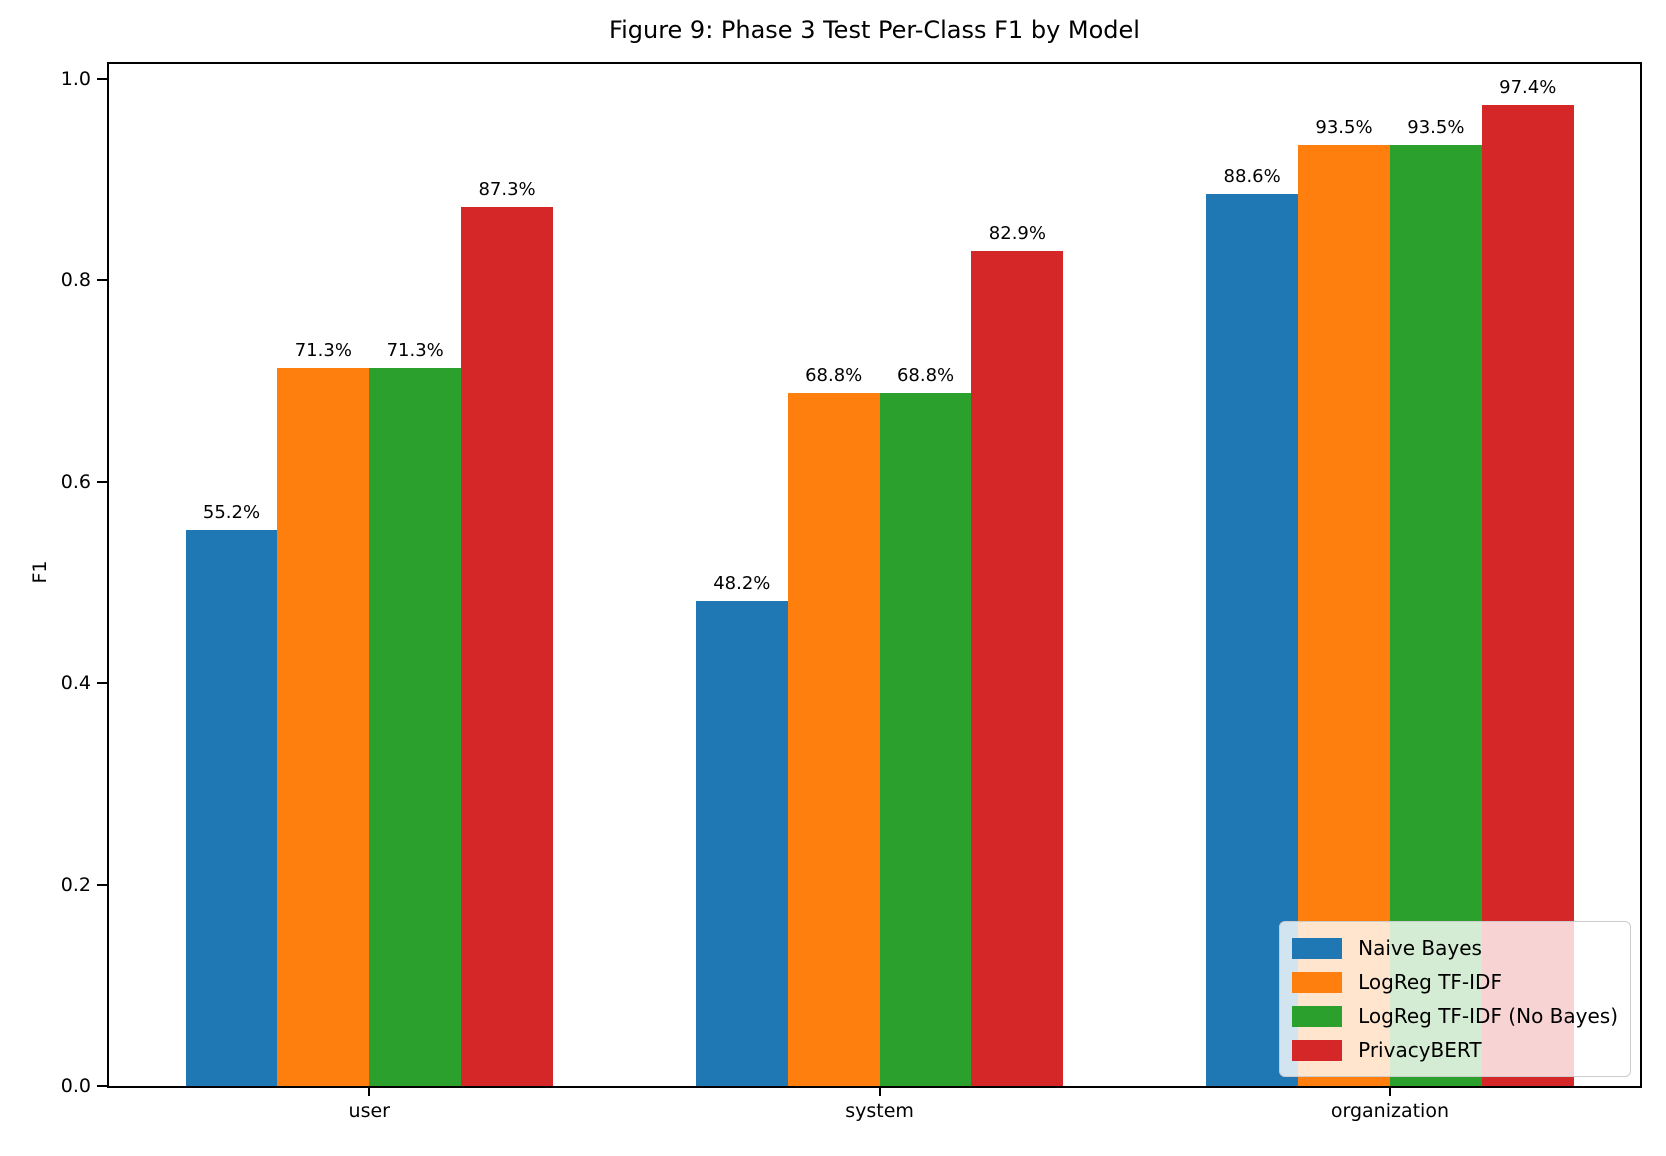  I want to click on legend-item: LogReg TF-IDF, so click(1455, 982).